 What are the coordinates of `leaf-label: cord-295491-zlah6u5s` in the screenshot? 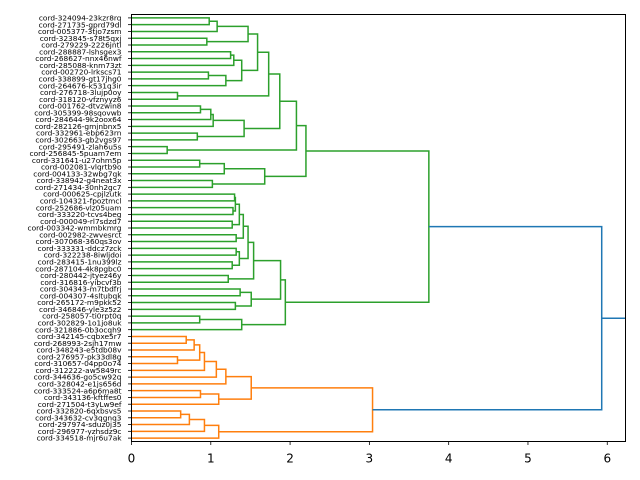 It's located at (80, 146).